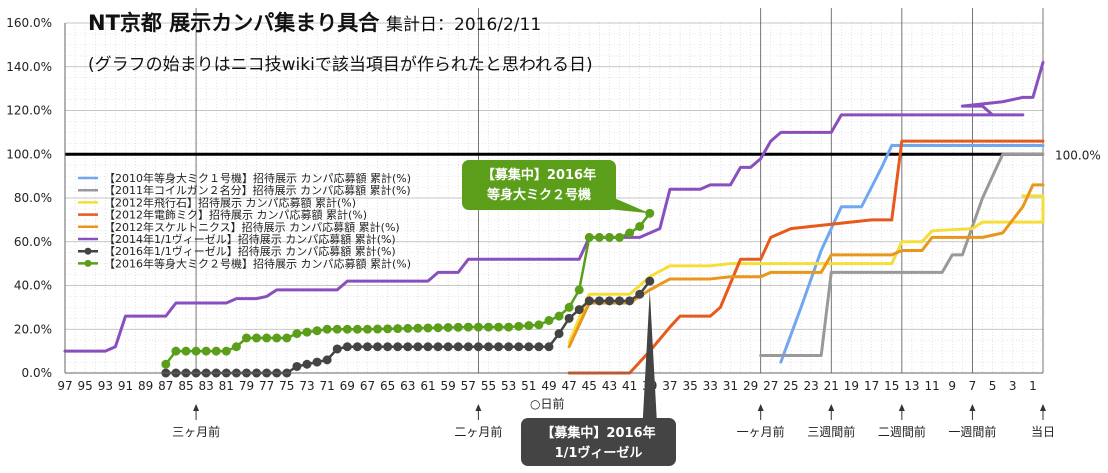  Describe the element at coordinates (340, 65) in the screenshot. I see `chart-subtitle: (グラフの始まりはニコ技wikiで該当項目が作られたと思われる日)` at that location.